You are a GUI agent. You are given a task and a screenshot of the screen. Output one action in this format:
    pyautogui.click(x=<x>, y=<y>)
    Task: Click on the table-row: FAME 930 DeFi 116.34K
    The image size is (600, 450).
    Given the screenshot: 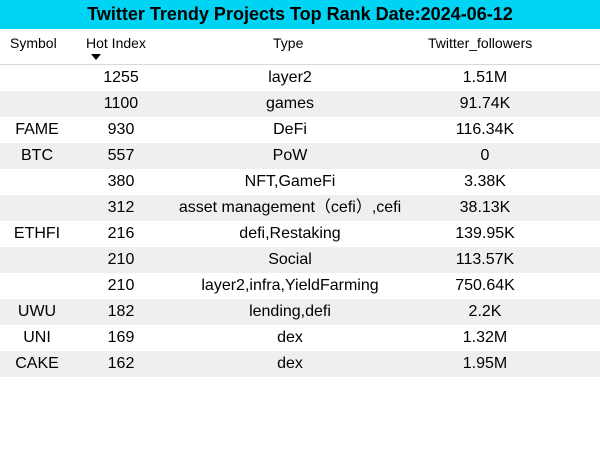 What is the action you would take?
    pyautogui.click(x=300, y=130)
    